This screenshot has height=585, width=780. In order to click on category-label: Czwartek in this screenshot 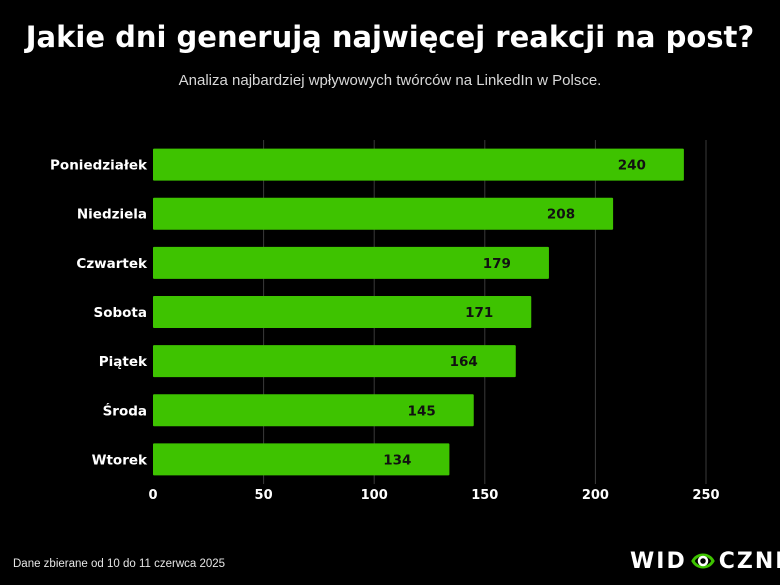, I will do `click(112, 264)`.